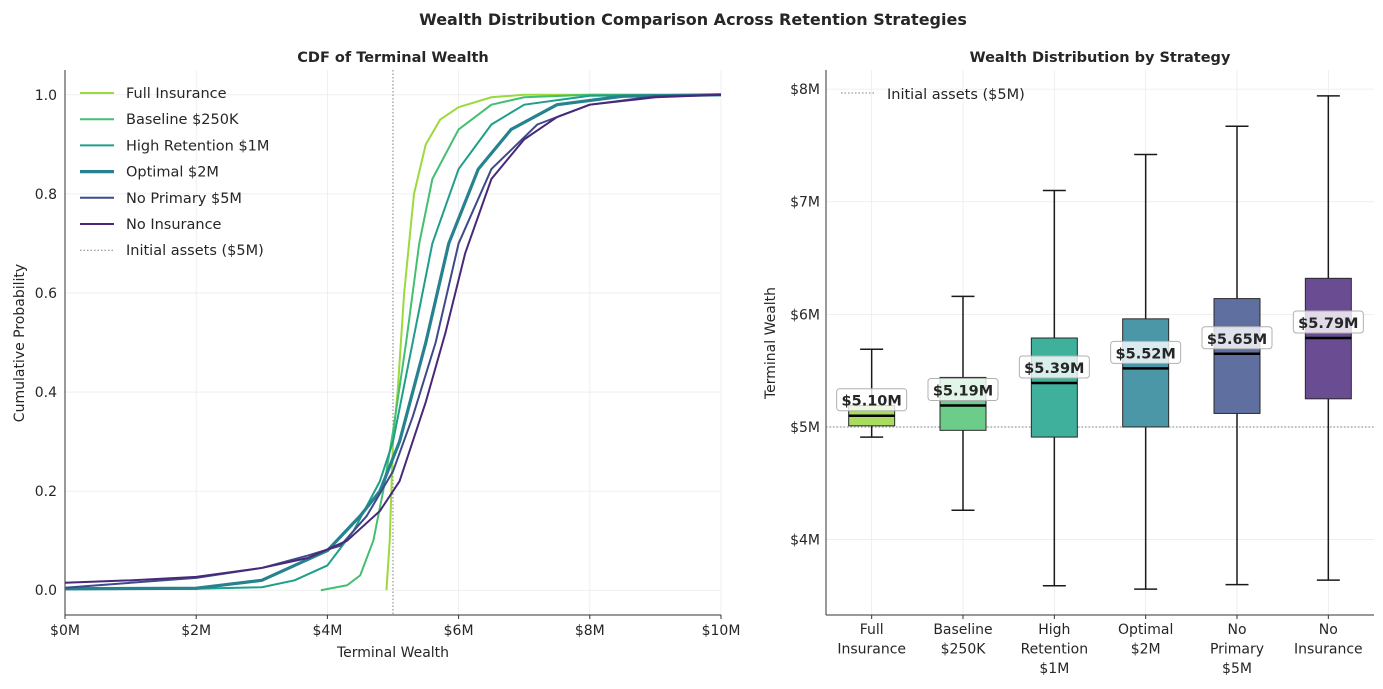 The image size is (1383, 689). I want to click on x-tick-label: Primary, so click(1237, 650).